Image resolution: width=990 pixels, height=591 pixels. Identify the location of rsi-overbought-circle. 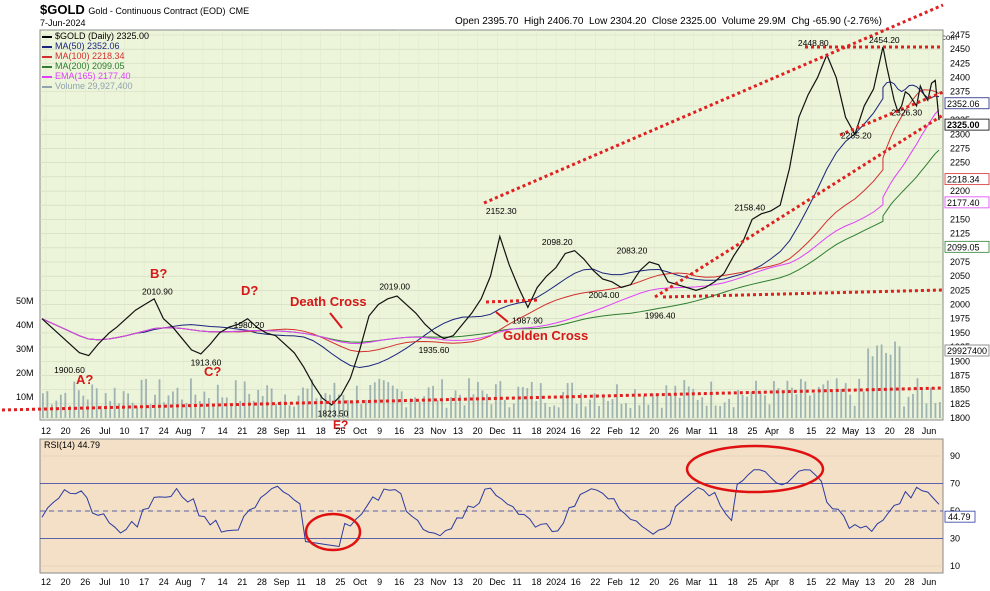
(755, 469).